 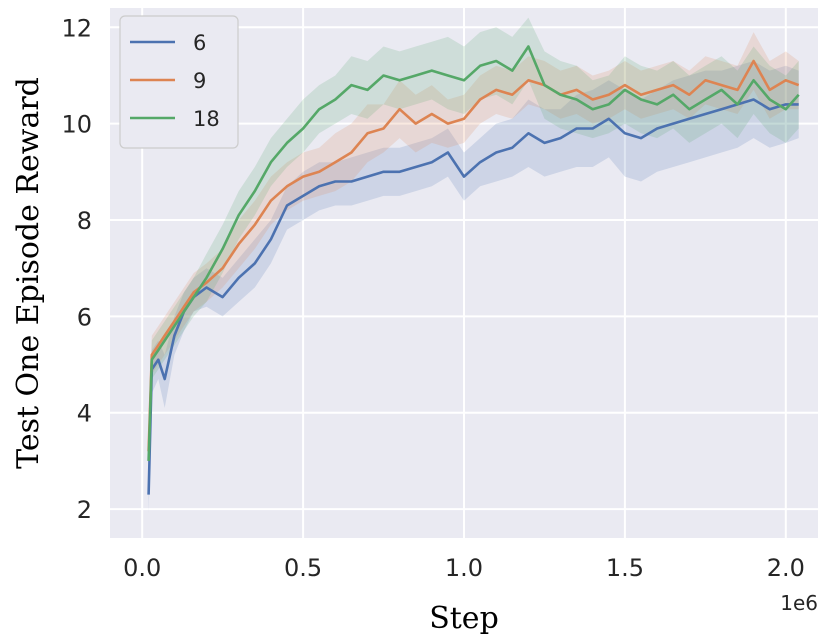 I want to click on x-tick-label: 1.0, so click(x=464, y=568).